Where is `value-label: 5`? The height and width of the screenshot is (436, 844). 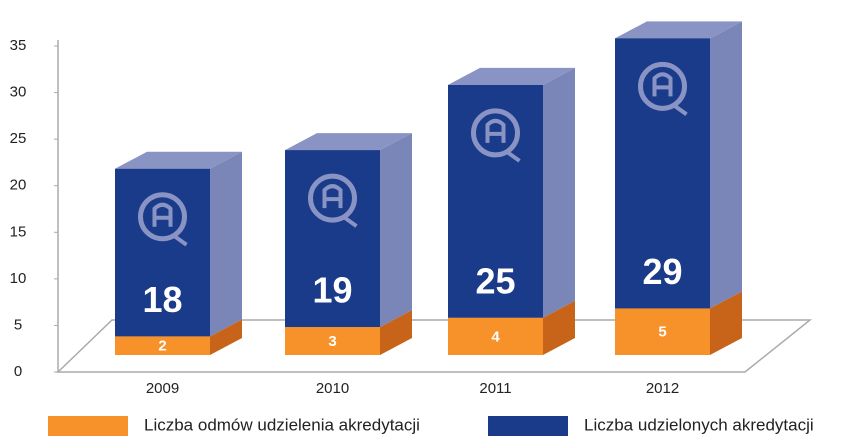 value-label: 5 is located at coordinates (662, 332).